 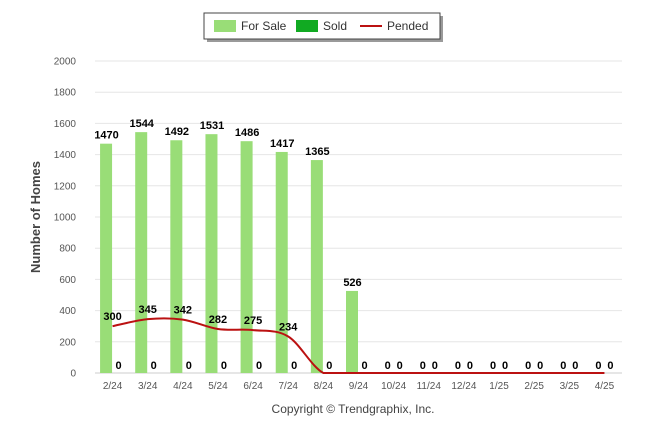 I want to click on data-label-for-sale: 1486, so click(x=247, y=133).